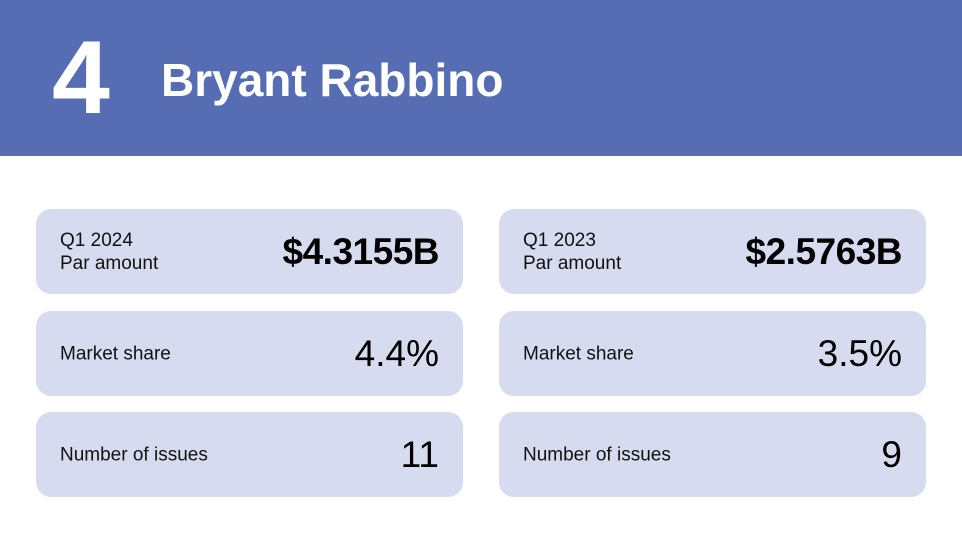 This screenshot has width=962, height=550. Describe the element at coordinates (249, 353) in the screenshot. I see `card-market-share-2024: Market share 4.4%` at that location.